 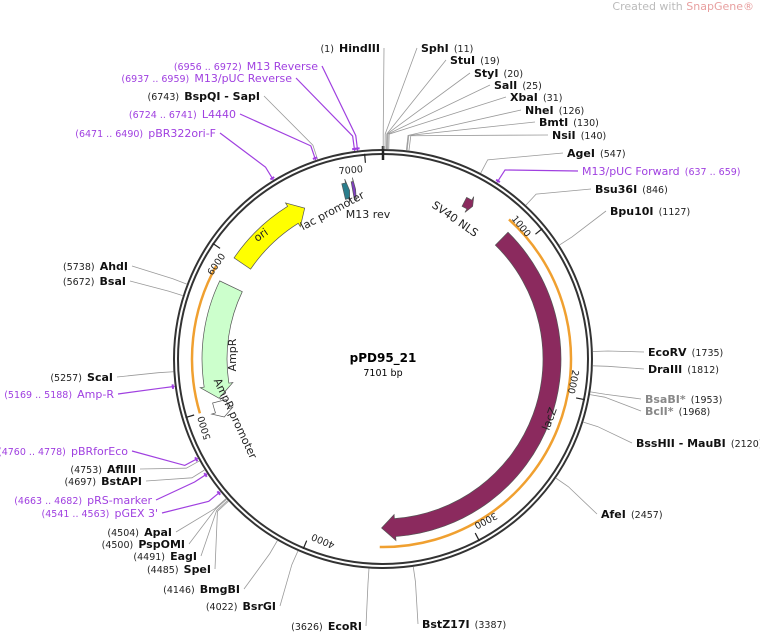 What do you see at coordinates (139, 530) in the screenshot?
I see `site-apai: (4504) ApaI` at bounding box center [139, 530].